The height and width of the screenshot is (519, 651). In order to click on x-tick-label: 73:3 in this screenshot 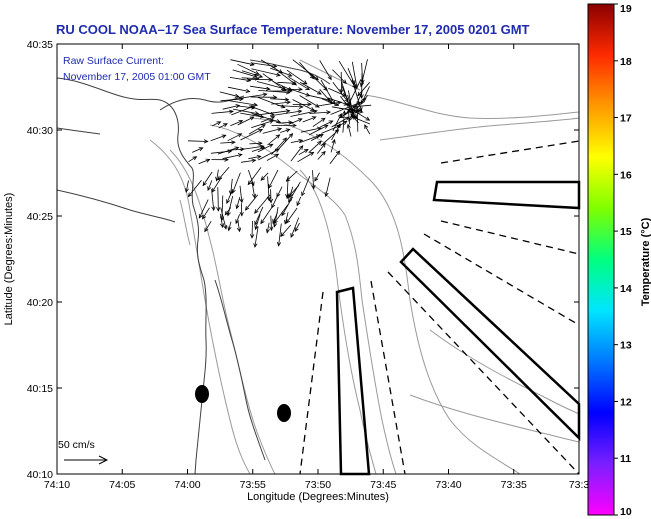, I will do `click(579, 485)`.